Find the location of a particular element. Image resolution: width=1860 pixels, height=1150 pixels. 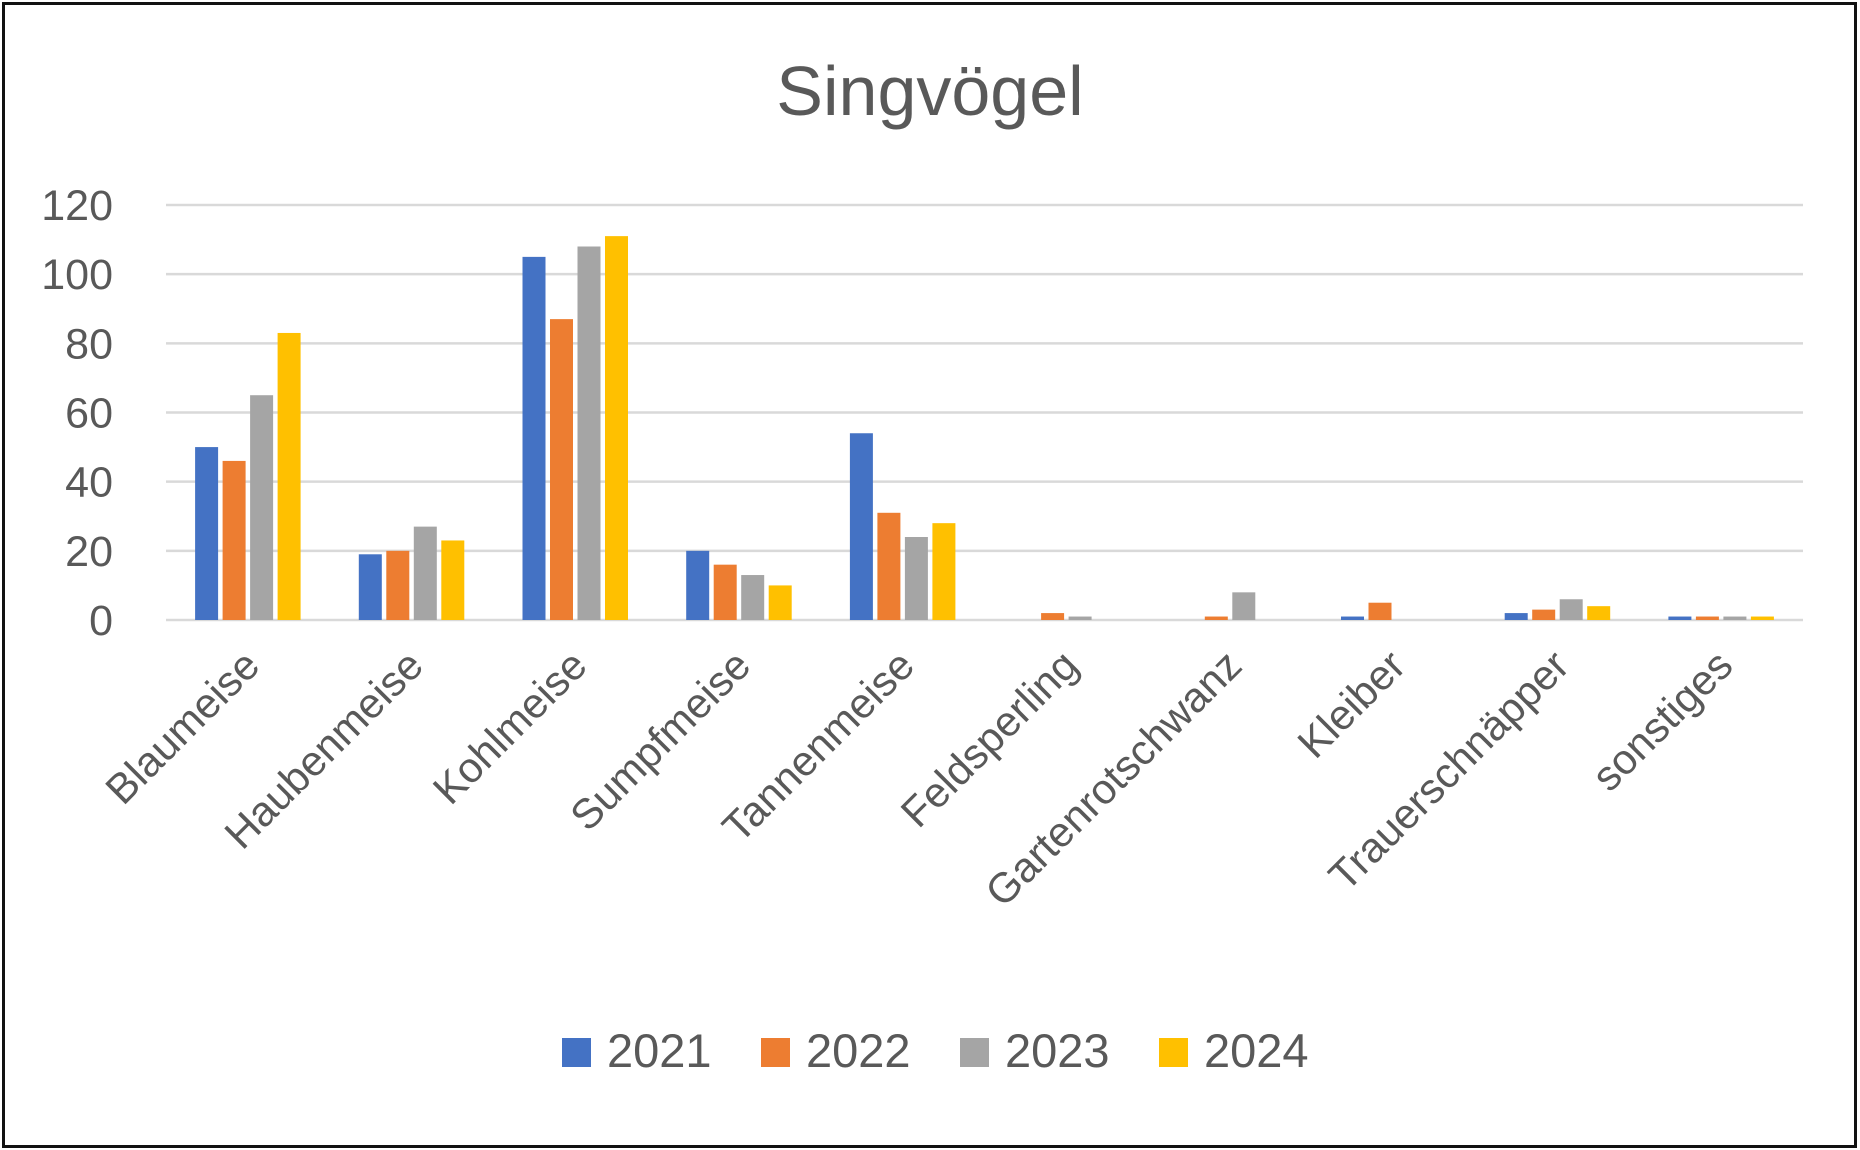

legend-item-2024: 2024 is located at coordinates (1234, 1050).